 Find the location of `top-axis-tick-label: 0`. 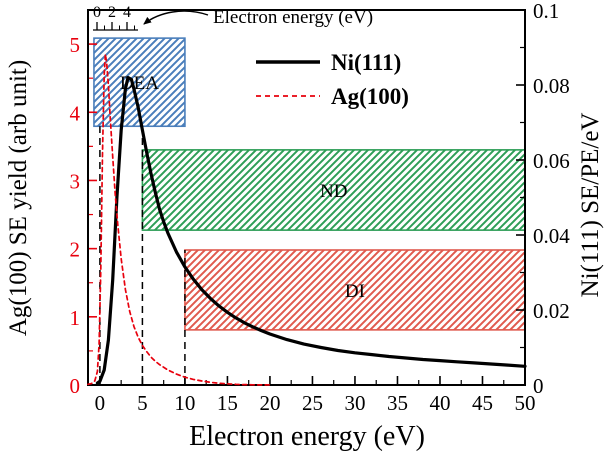

top-axis-tick-label: 0 is located at coordinates (97, 12).